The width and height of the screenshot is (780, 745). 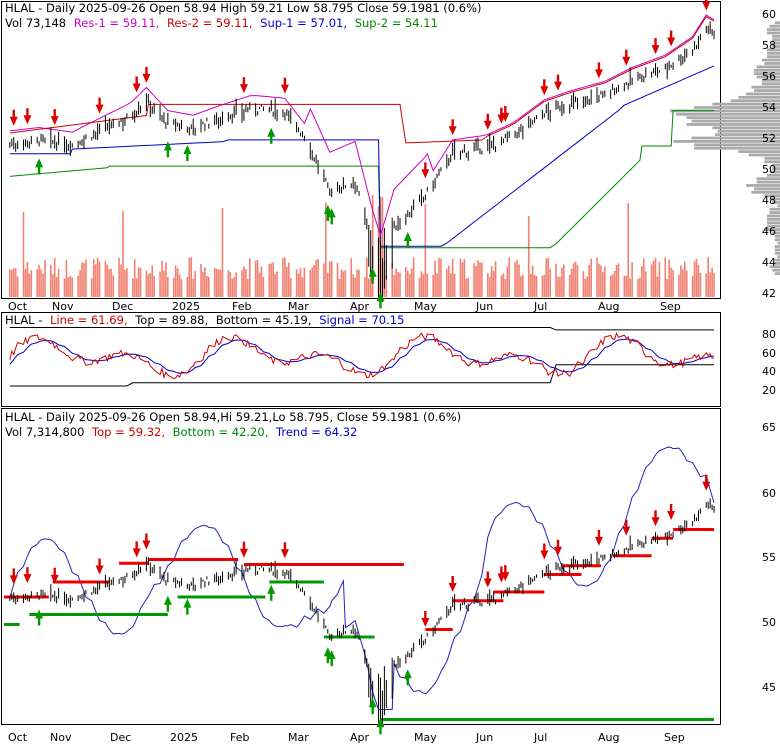 I want to click on x-tick: Apr, so click(x=360, y=737).